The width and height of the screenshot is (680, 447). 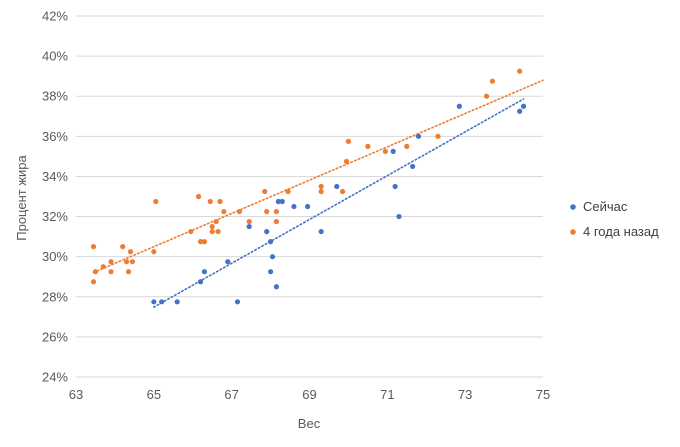 What do you see at coordinates (55, 216) in the screenshot?
I see `y-tick-label: 32%` at bounding box center [55, 216].